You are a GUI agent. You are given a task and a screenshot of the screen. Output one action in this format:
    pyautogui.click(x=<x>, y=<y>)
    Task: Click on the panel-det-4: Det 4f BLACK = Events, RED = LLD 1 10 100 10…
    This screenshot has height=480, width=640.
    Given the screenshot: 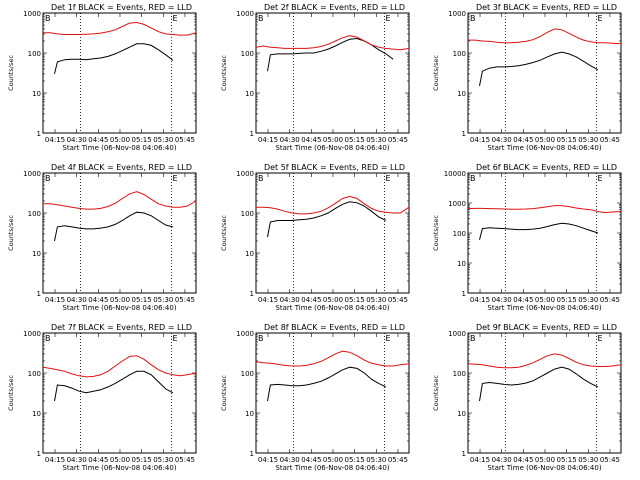 What is the action you would take?
    pyautogui.click(x=102, y=237)
    